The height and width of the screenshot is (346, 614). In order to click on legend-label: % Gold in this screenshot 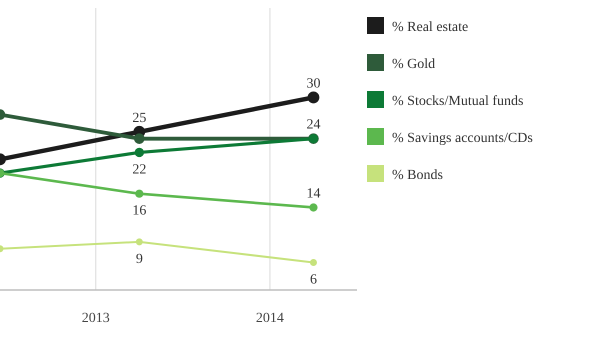, I will do `click(414, 64)`.